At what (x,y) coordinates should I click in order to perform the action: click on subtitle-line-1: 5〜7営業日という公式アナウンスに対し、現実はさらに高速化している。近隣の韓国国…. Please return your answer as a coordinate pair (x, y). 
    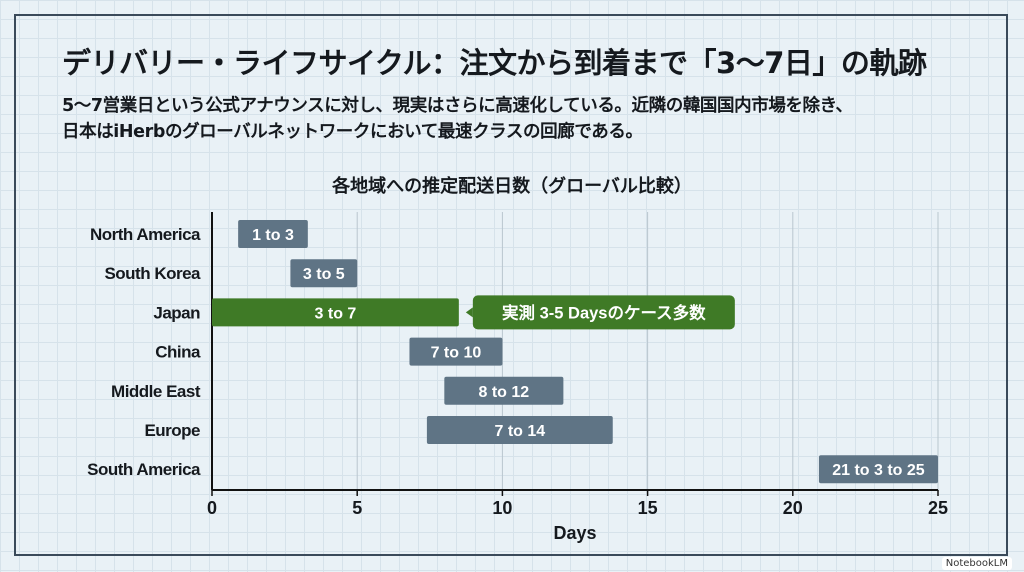
    Looking at the image, I should click on (457, 106).